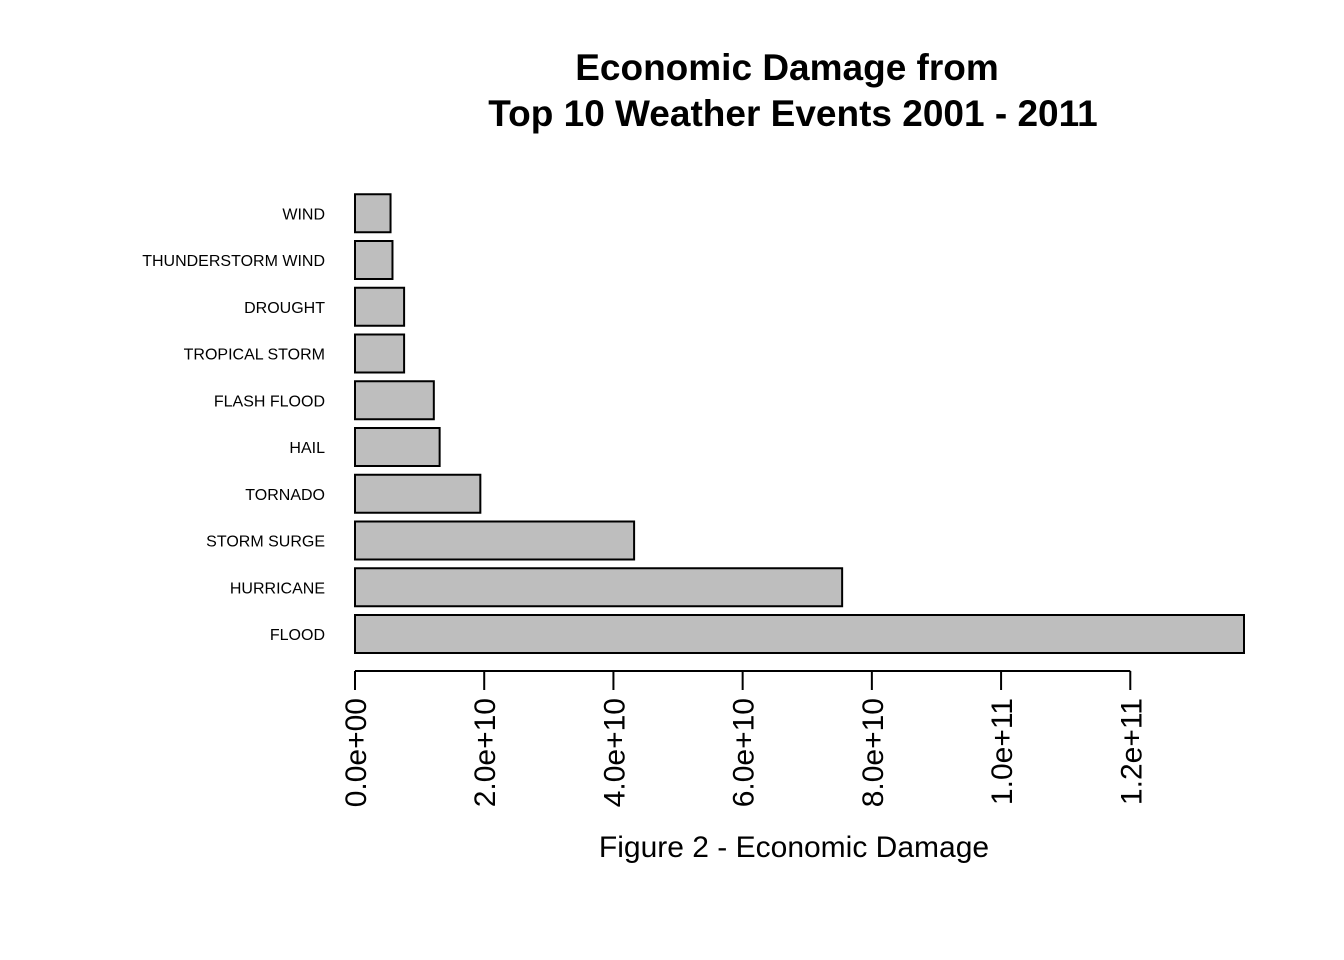  I want to click on category-label: TROPICAL STORM, so click(254, 355).